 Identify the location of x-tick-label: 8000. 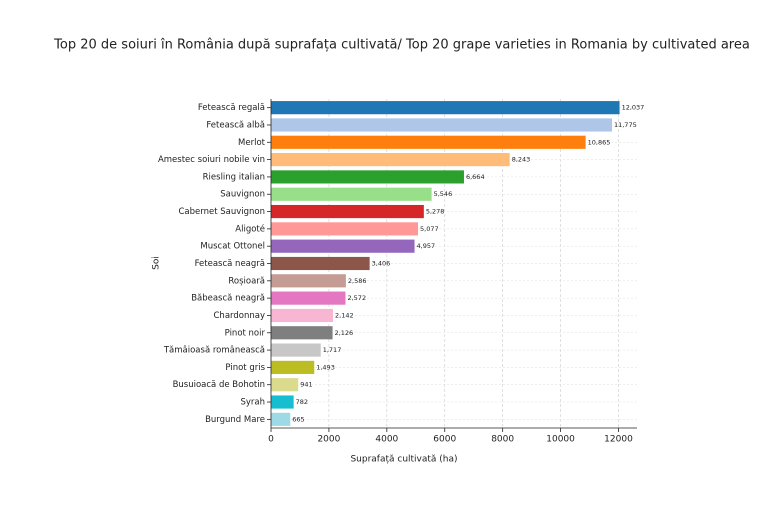
(502, 440).